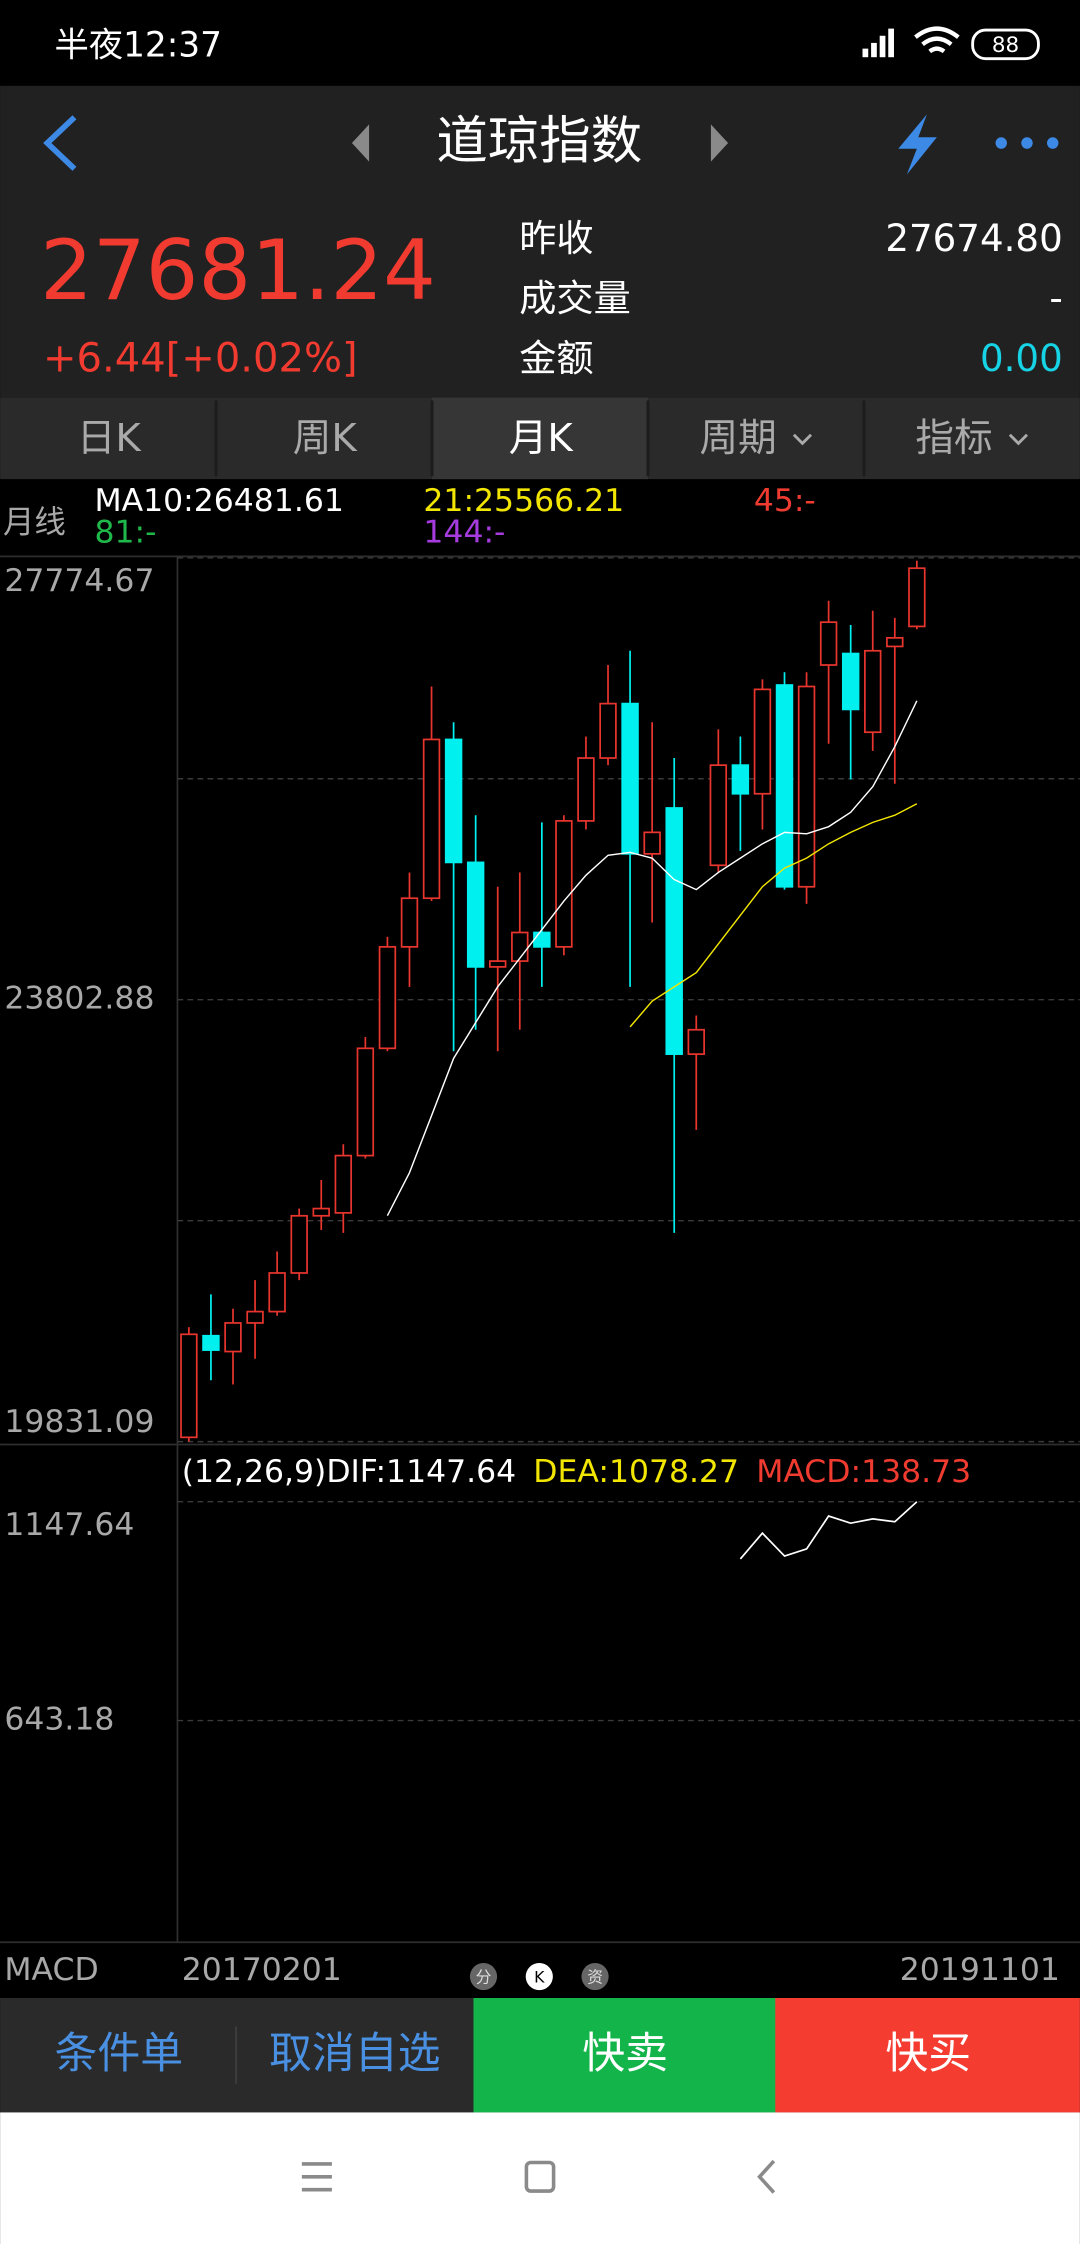  What do you see at coordinates (575, 298) in the screenshot?
I see `field-label: 成交量` at bounding box center [575, 298].